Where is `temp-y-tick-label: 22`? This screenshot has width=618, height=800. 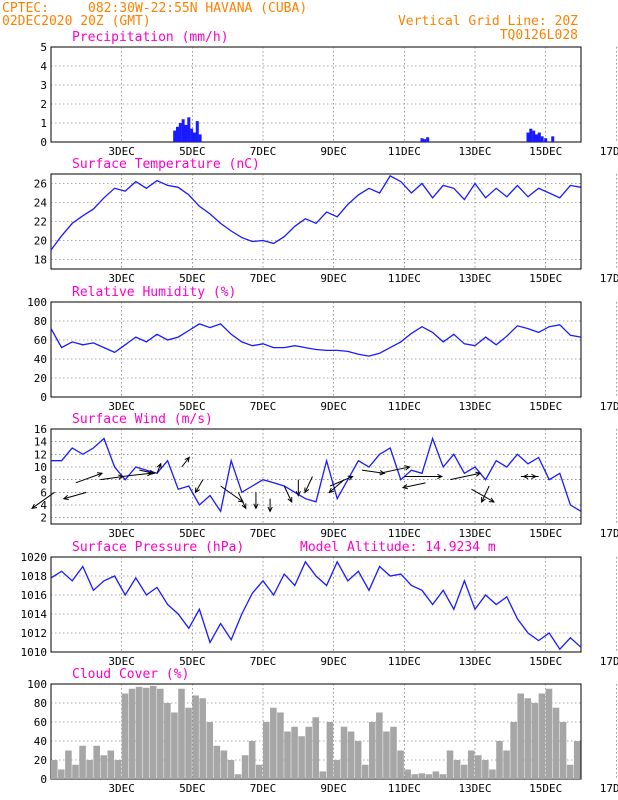 temp-y-tick-label: 22 is located at coordinates (40, 222).